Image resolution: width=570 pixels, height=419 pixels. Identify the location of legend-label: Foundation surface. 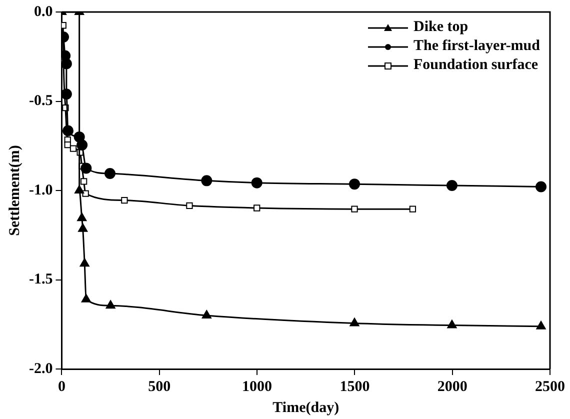
(475, 65).